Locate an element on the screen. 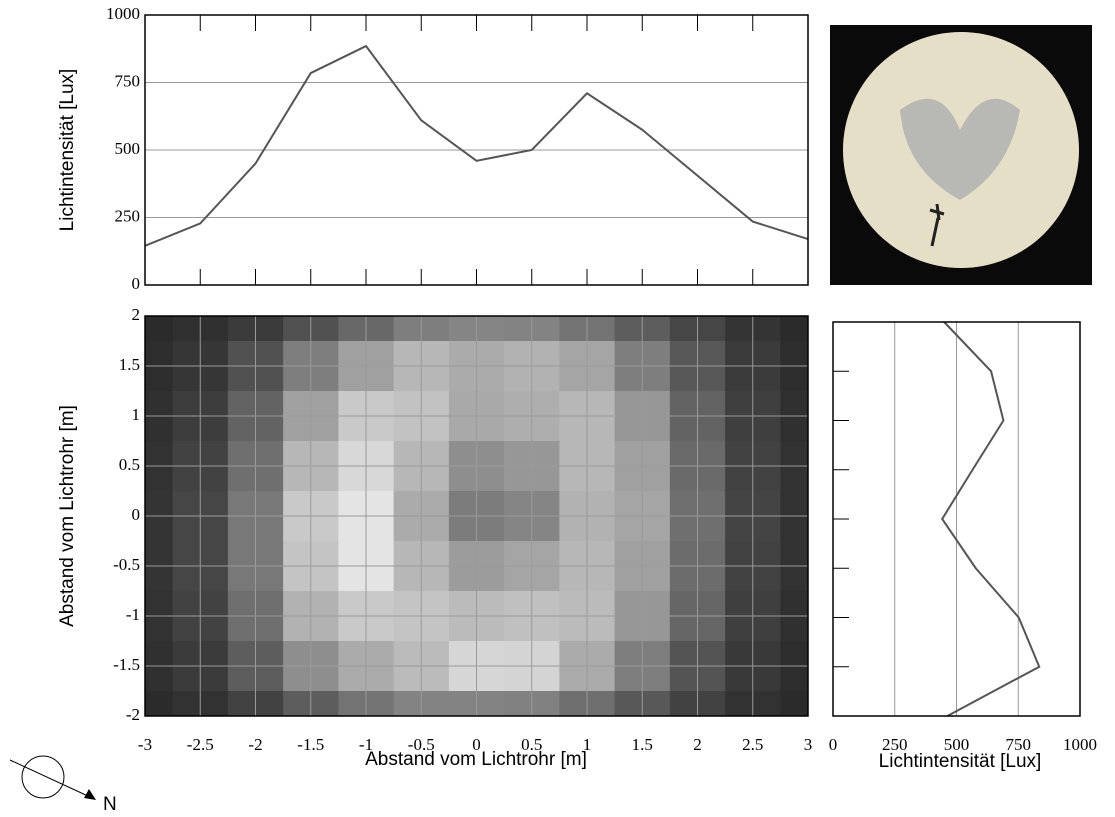 The image size is (1115, 817). compass-arrow is located at coordinates (50, 778).